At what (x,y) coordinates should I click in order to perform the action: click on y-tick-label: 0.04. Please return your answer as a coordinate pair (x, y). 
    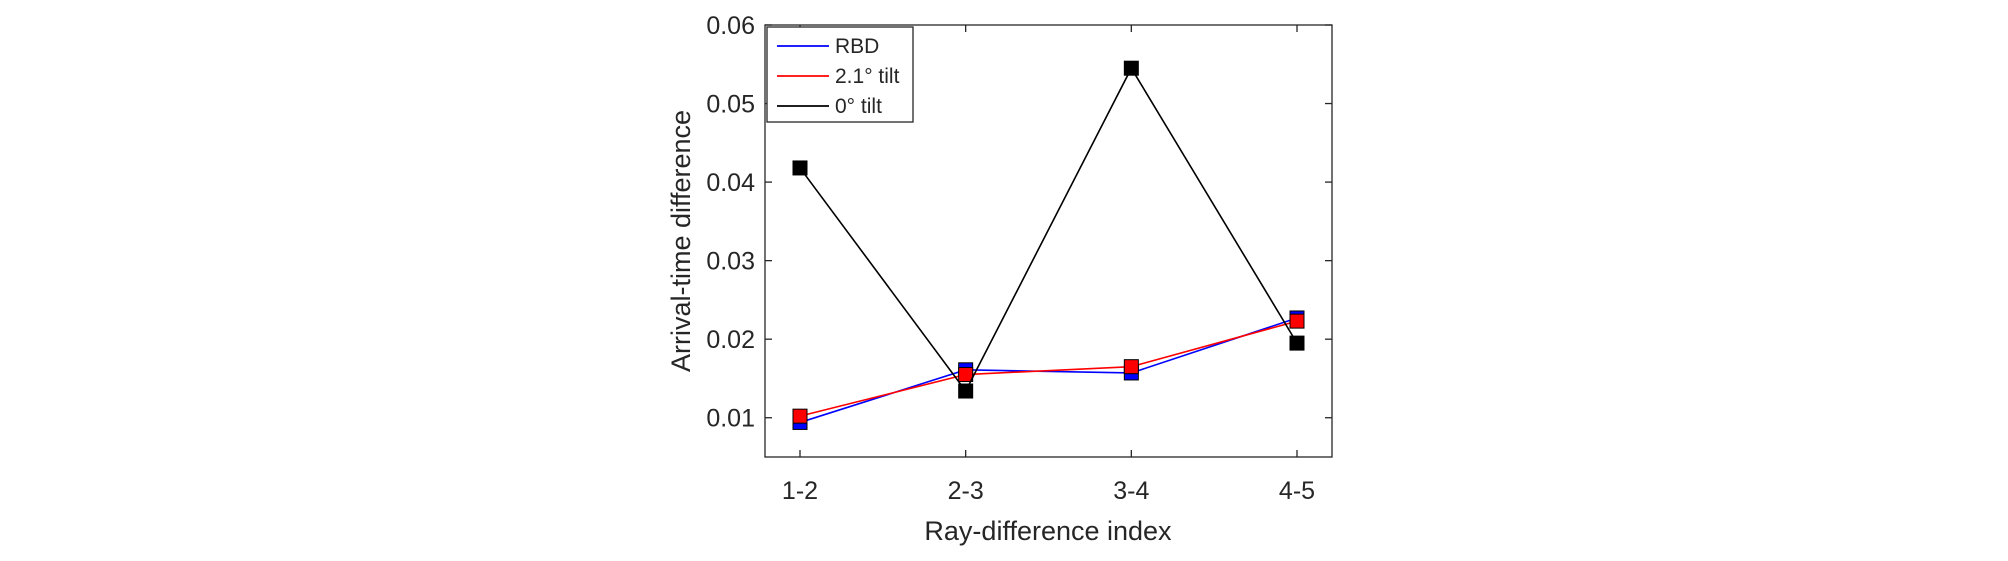
    Looking at the image, I should click on (730, 183).